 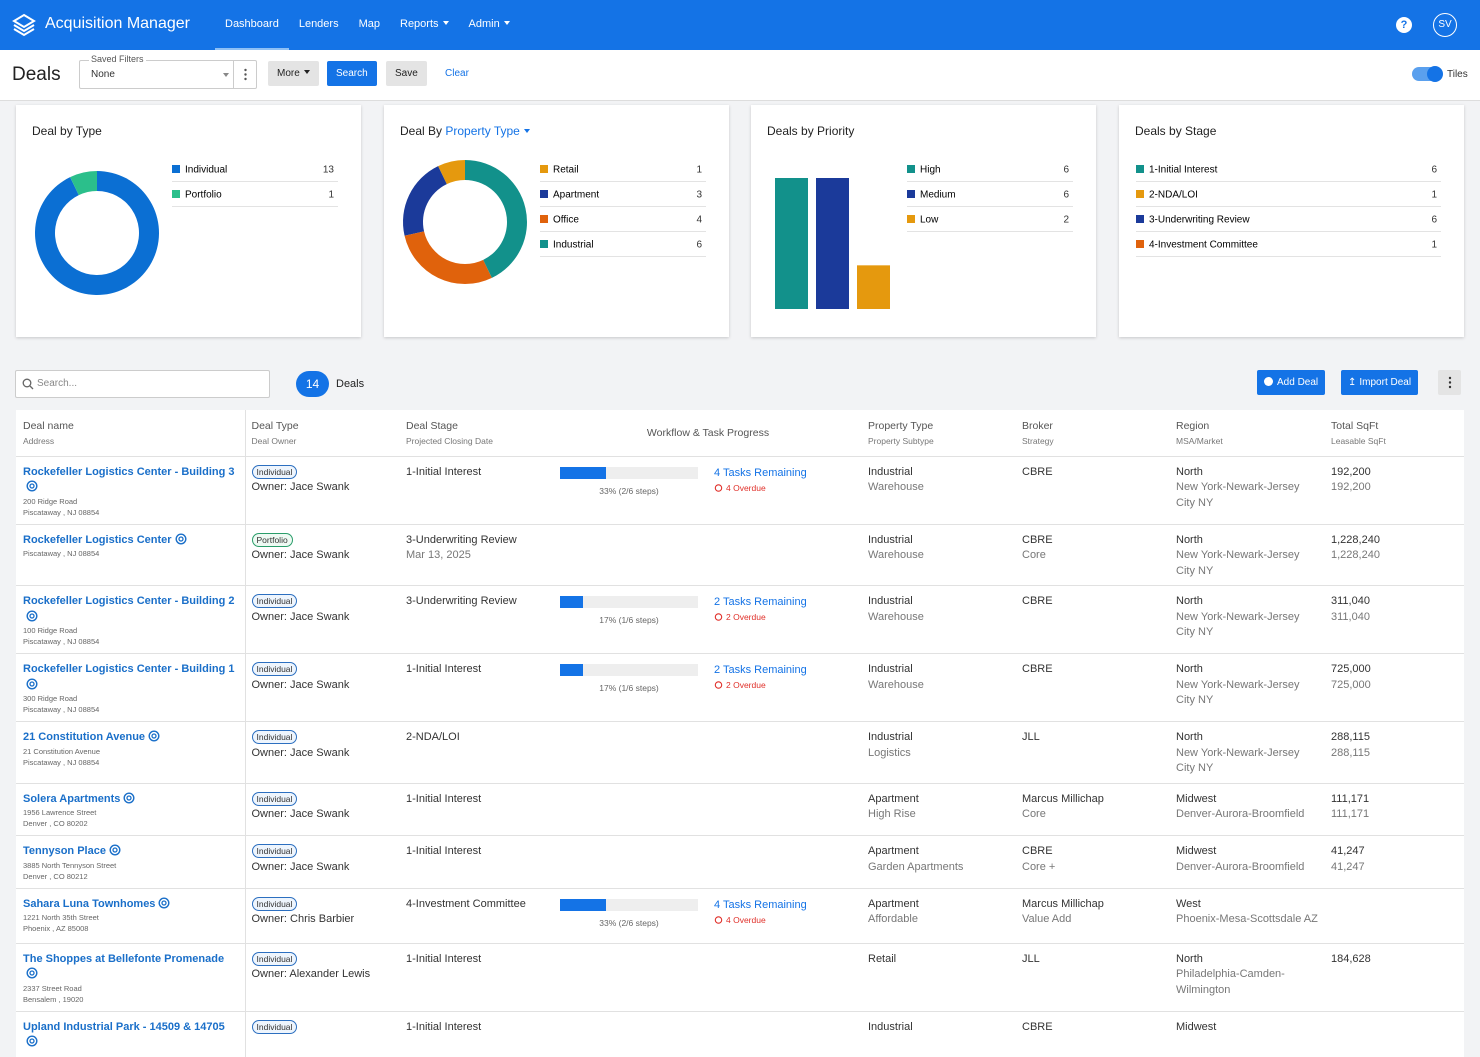 I want to click on avatar: SV, so click(x=1445, y=25).